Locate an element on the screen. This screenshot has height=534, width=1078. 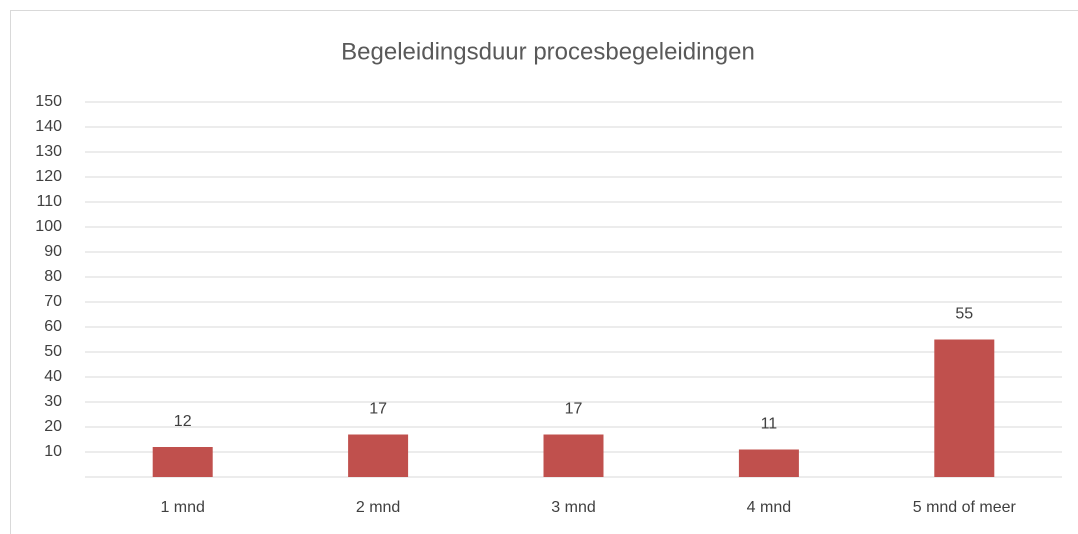
y-tick-label: 130 is located at coordinates (48, 151).